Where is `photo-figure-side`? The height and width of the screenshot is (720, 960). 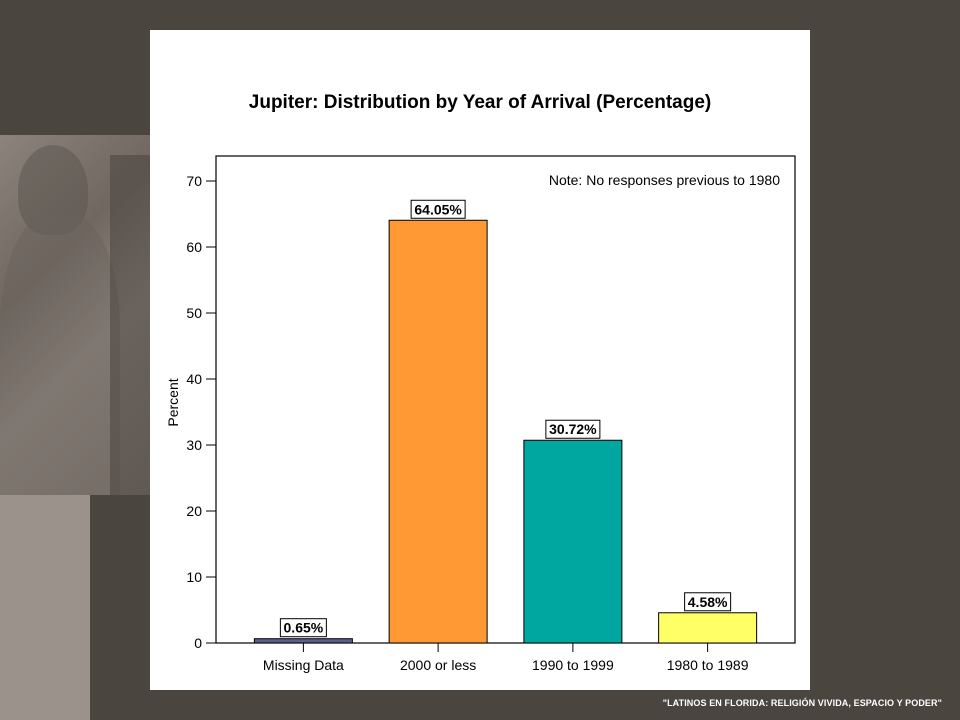
photo-figure-side is located at coordinates (130, 325).